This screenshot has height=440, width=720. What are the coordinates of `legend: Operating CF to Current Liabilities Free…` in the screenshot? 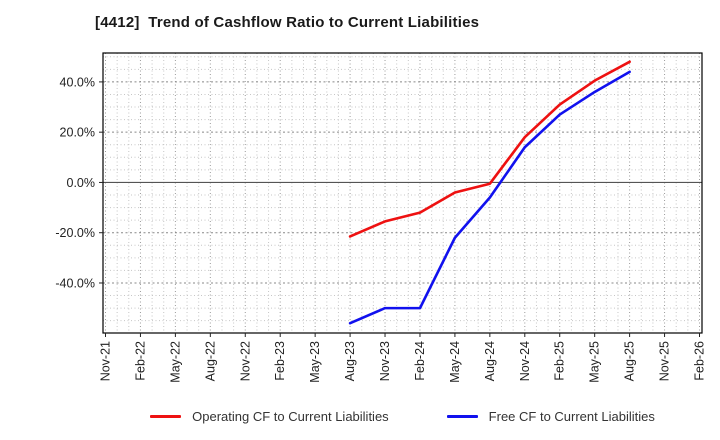 It's located at (402, 416).